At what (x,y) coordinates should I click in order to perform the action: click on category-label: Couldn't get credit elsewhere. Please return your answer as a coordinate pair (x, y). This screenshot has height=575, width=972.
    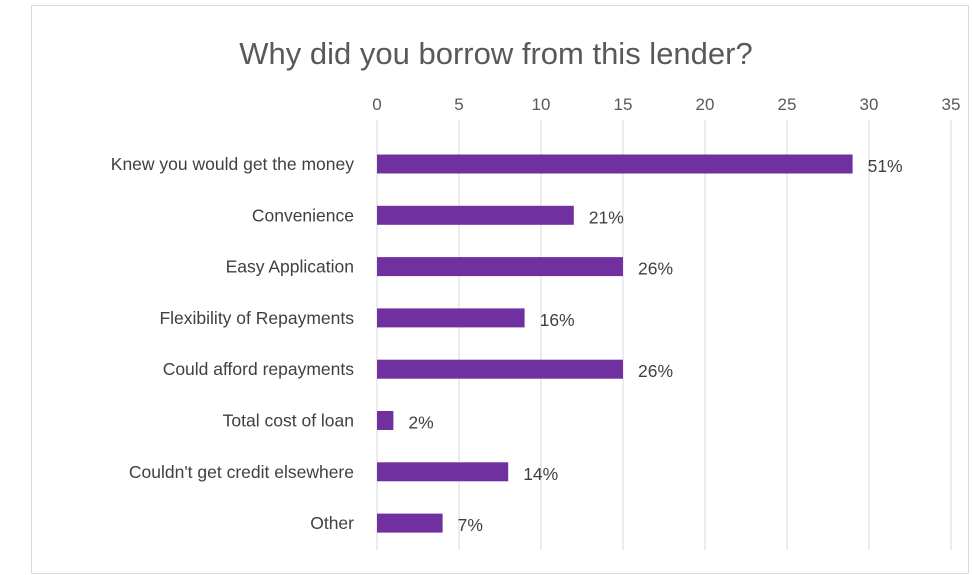
    Looking at the image, I should click on (241, 472).